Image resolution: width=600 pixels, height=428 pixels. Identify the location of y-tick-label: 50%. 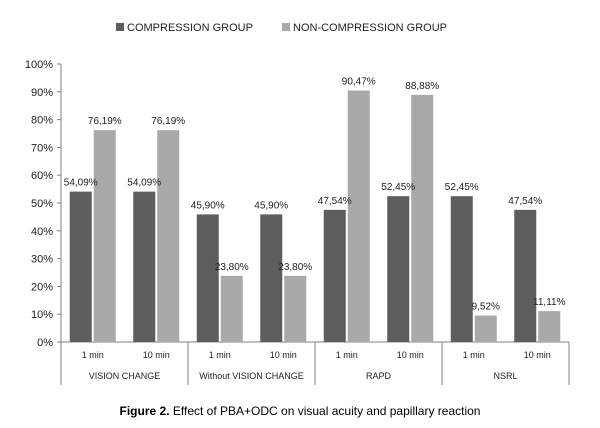
(42, 204).